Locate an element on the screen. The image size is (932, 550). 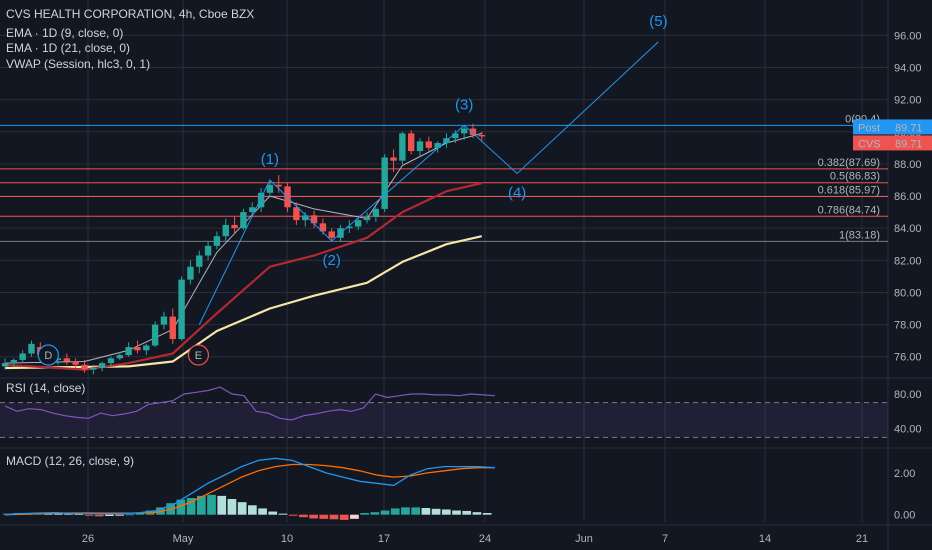
event-marker: D is located at coordinates (48, 355).